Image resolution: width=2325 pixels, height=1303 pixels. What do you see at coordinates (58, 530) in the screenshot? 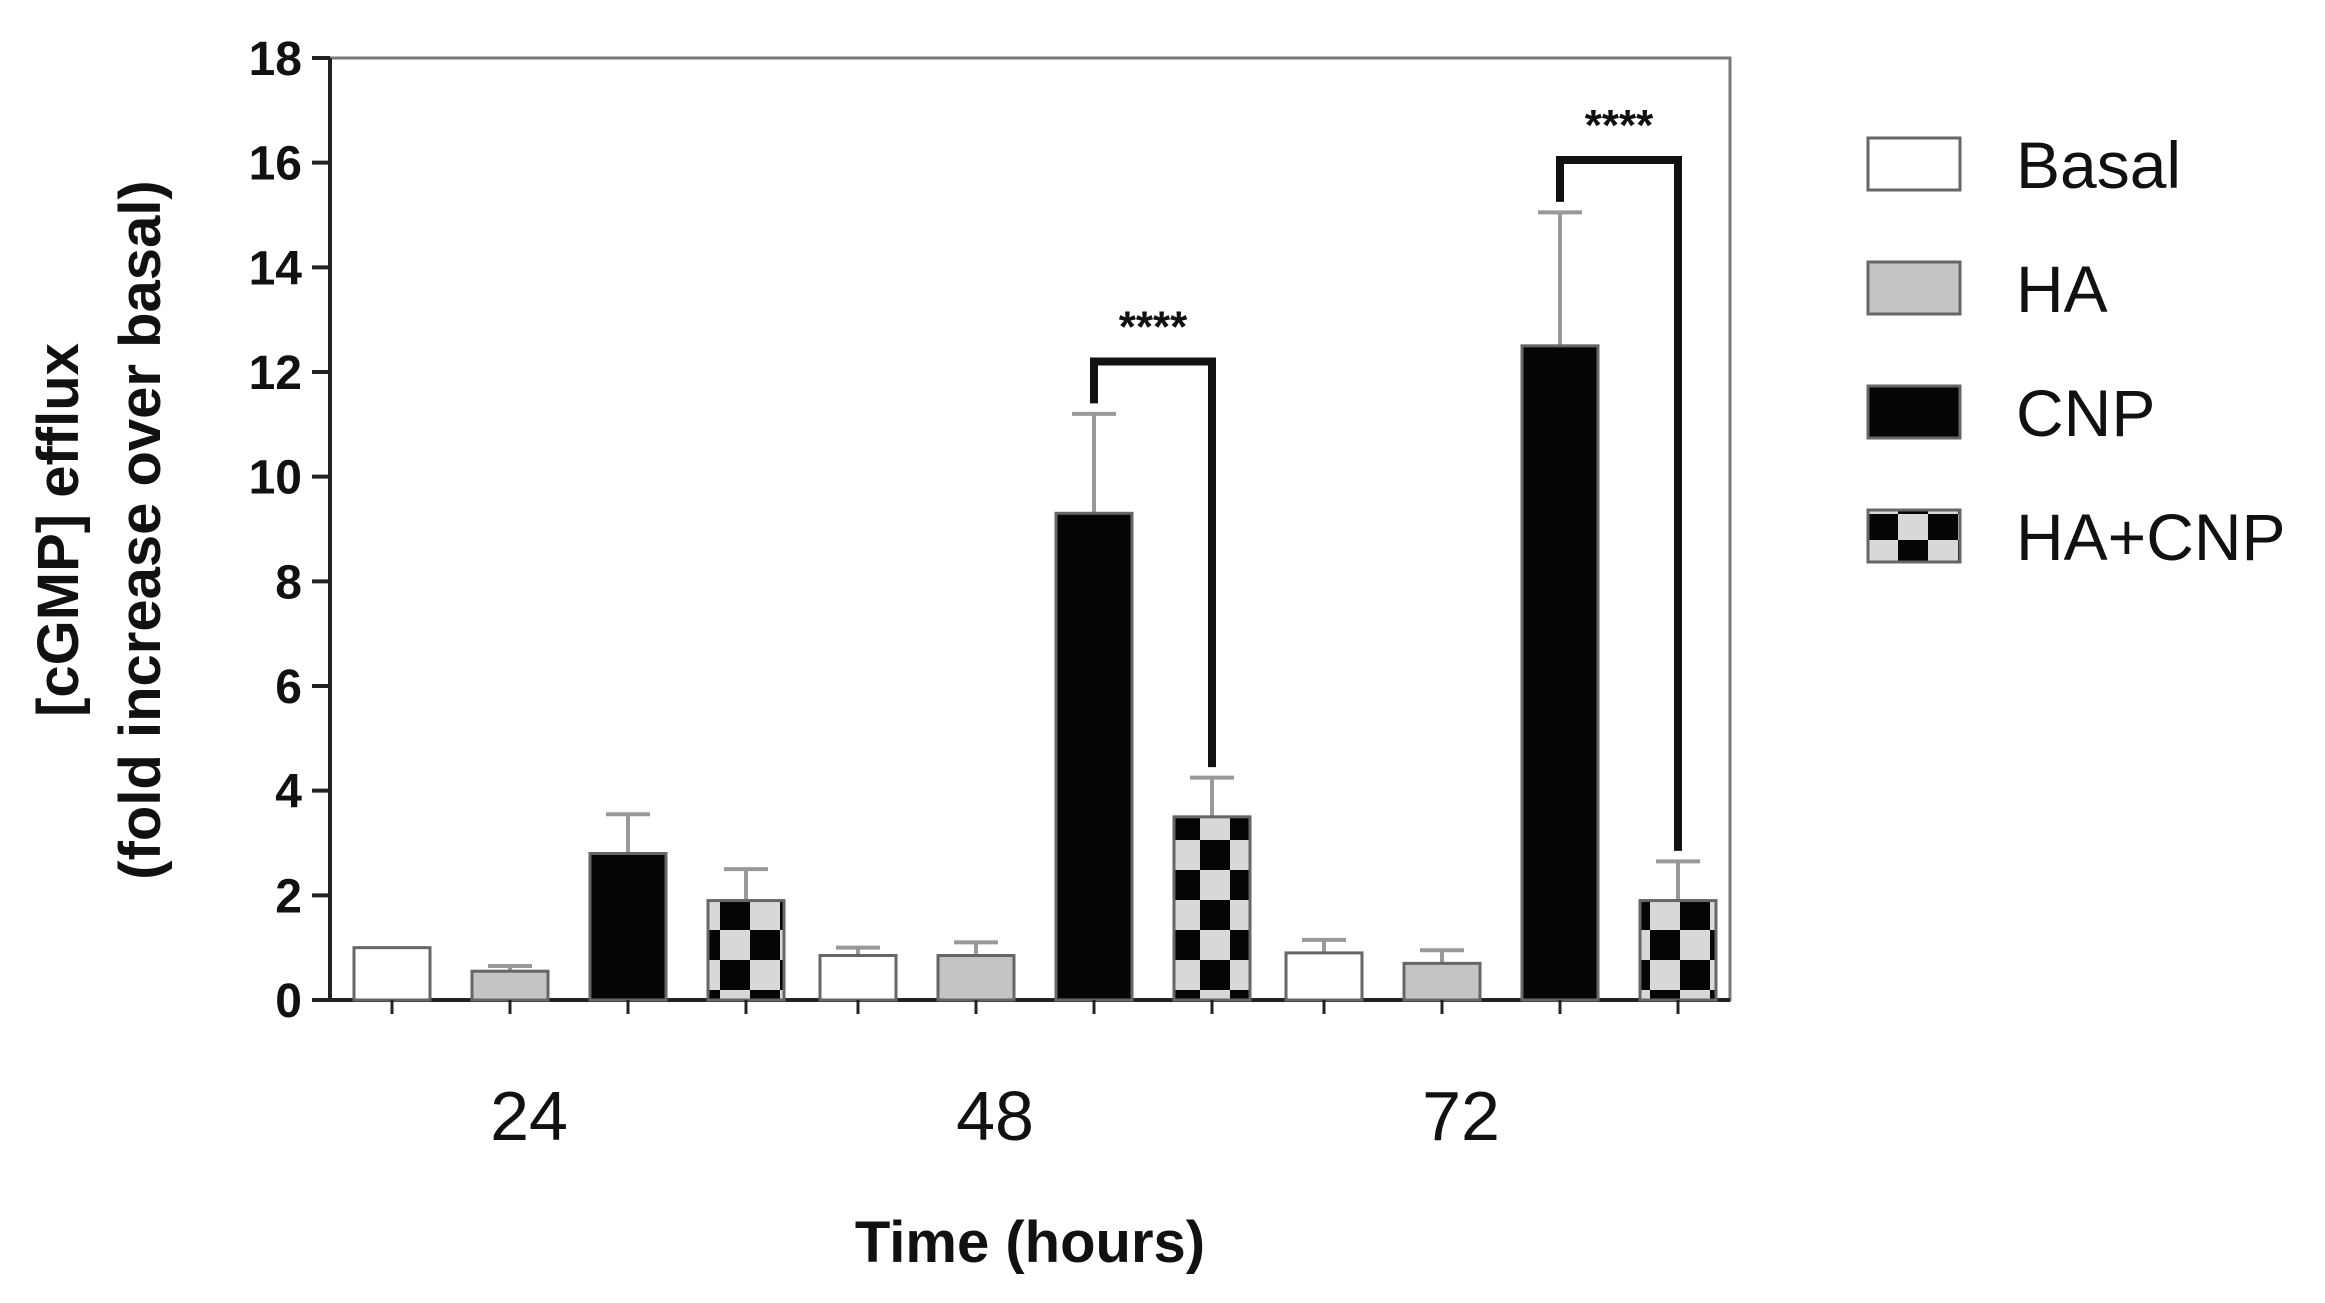
I see `y-axis-title-line1: [cGMP] efflux` at bounding box center [58, 530].